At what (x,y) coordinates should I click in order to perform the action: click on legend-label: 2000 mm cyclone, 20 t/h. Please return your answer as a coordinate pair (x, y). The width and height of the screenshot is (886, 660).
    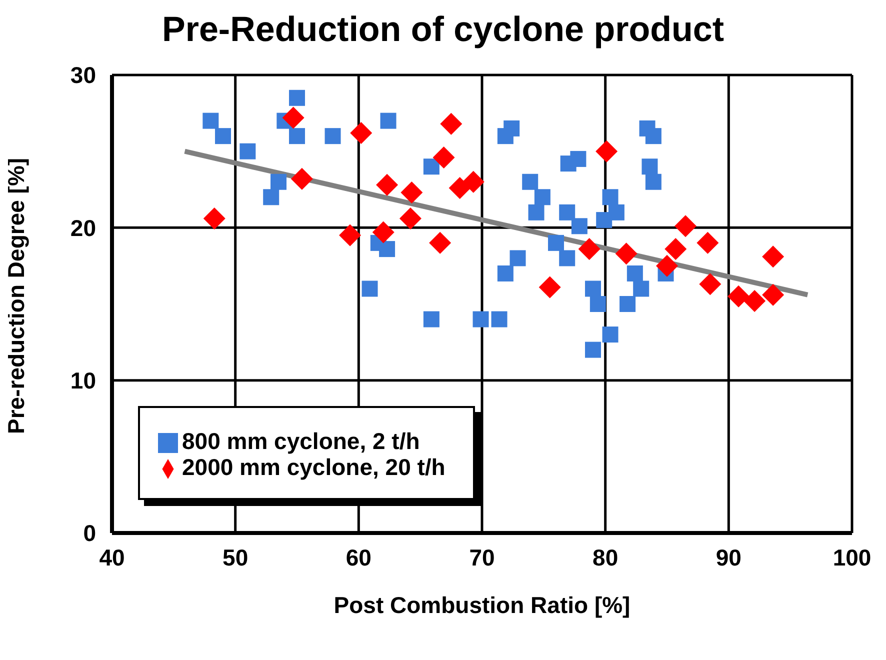
    Looking at the image, I should click on (314, 467).